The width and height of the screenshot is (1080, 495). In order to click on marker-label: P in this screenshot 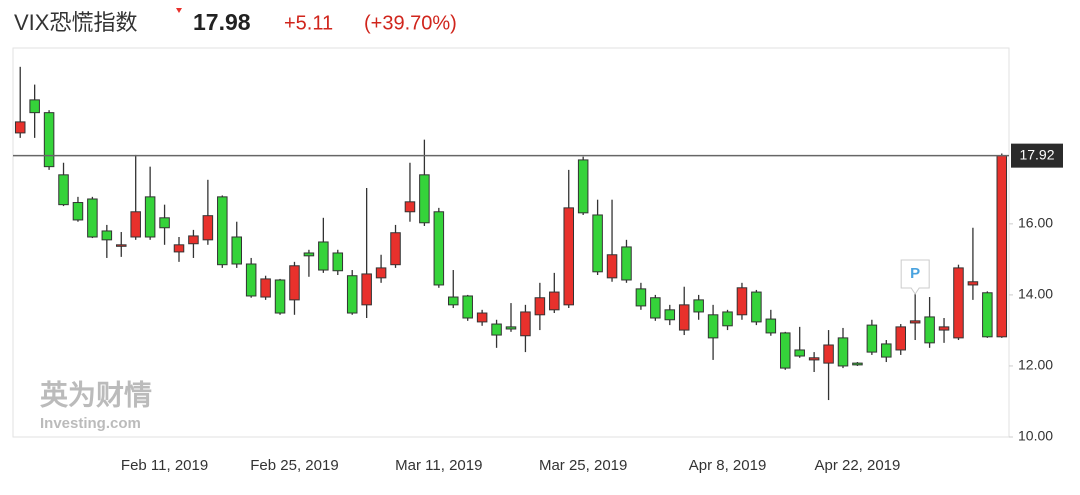, I will do `click(915, 273)`.